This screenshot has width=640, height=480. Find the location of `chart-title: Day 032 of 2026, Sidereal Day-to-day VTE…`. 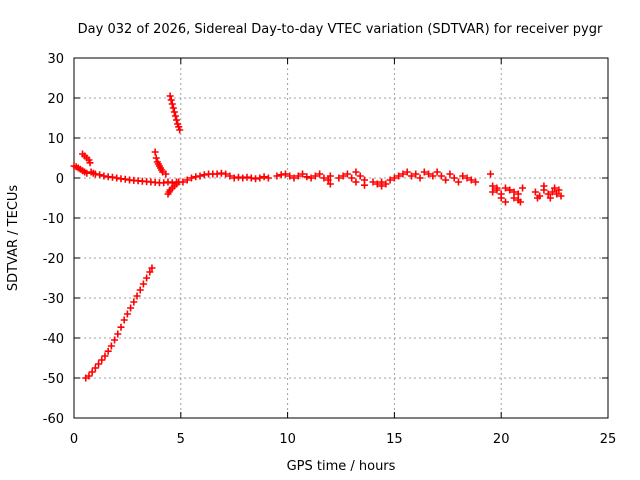

chart-title: Day 032 of 2026, Sidereal Day-to-day VTE… is located at coordinates (340, 29).